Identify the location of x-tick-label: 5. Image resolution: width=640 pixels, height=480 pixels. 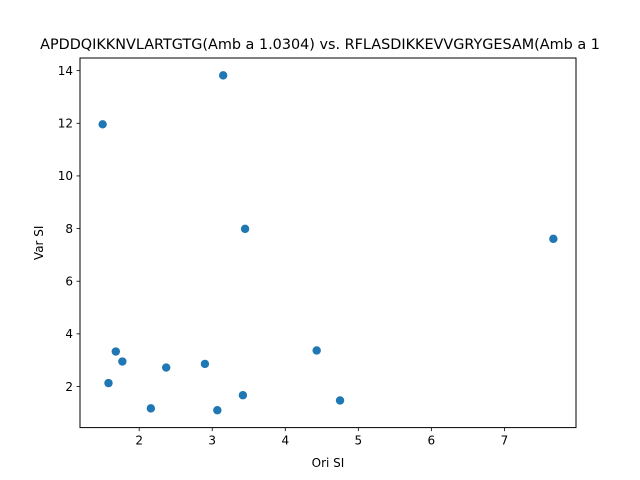
(358, 441).